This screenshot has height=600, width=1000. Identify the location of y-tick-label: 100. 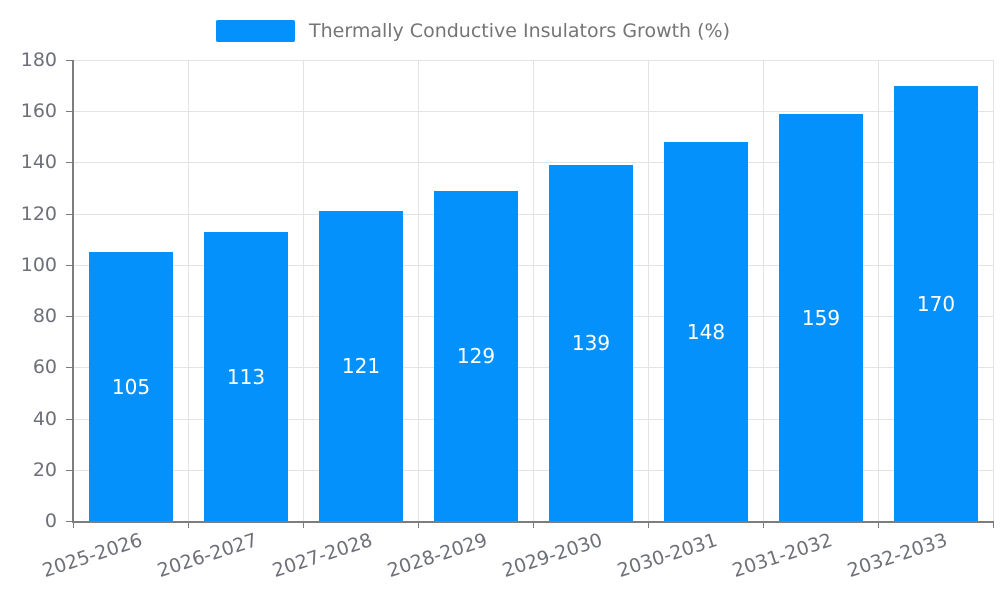
(38, 265).